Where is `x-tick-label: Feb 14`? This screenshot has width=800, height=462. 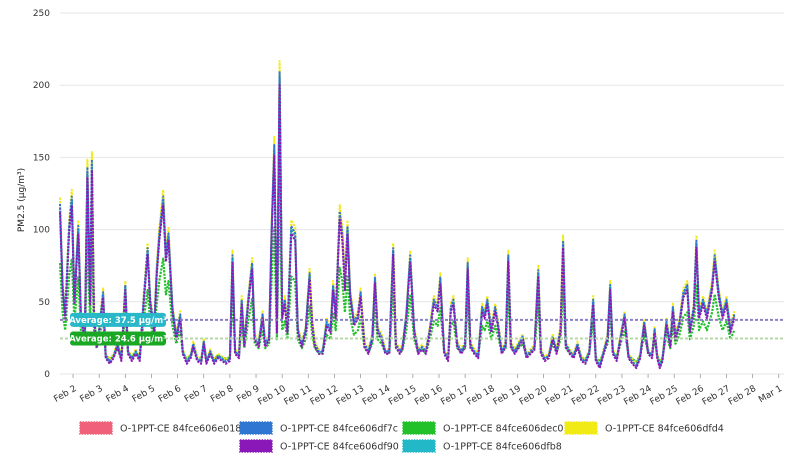 x-tick-label: Feb 14 is located at coordinates (376, 396).